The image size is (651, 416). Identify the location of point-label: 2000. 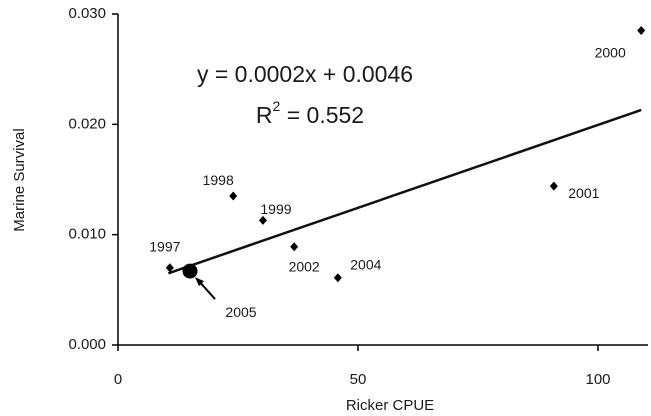
(610, 52).